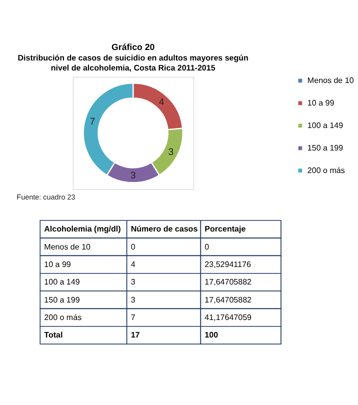  What do you see at coordinates (93, 122) in the screenshot?
I see `data-label: 7` at bounding box center [93, 122].